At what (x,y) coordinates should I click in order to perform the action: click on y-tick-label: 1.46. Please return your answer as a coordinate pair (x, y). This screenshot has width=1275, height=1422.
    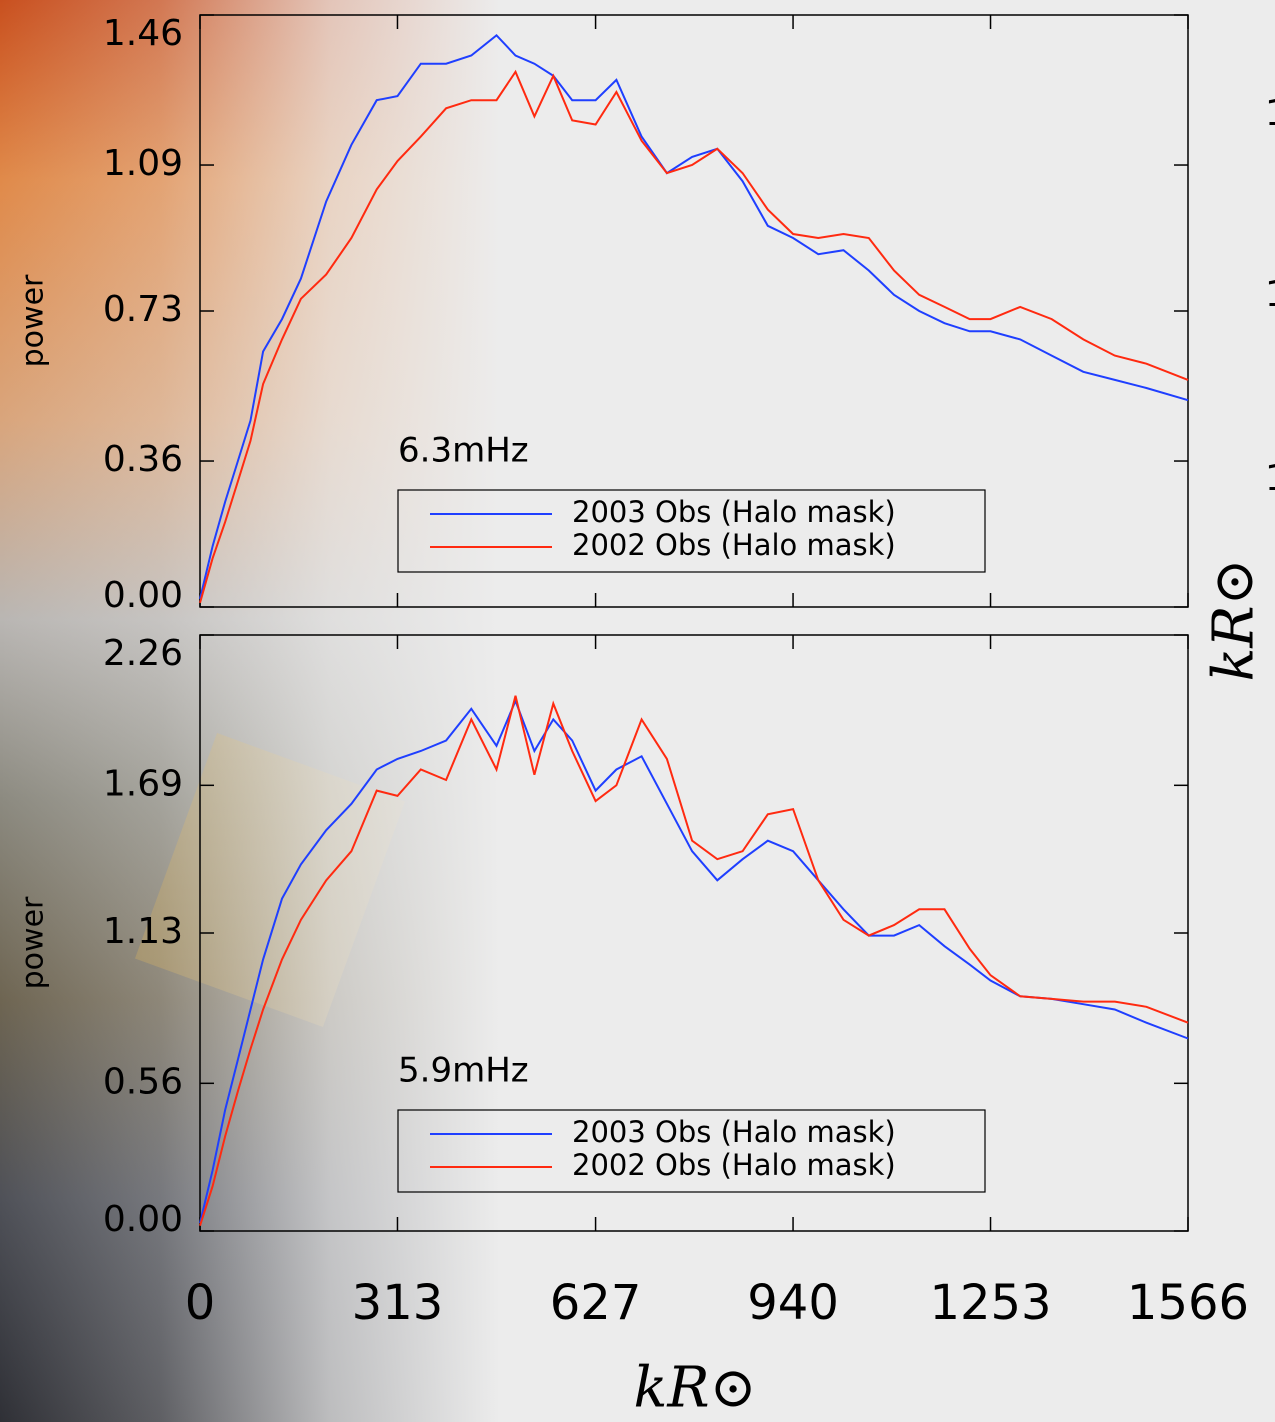
    Looking at the image, I should click on (143, 33).